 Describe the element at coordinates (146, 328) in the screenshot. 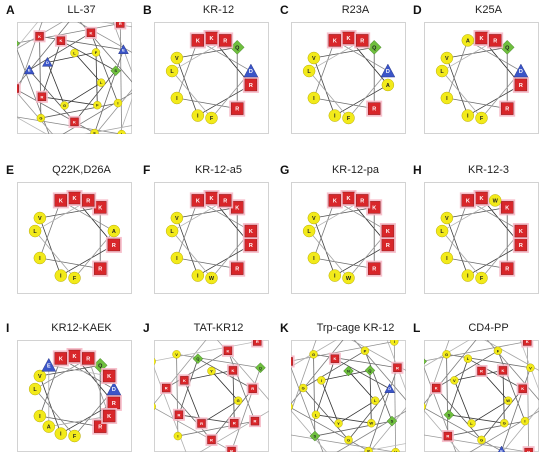

I see `panel-letter: J` at that location.